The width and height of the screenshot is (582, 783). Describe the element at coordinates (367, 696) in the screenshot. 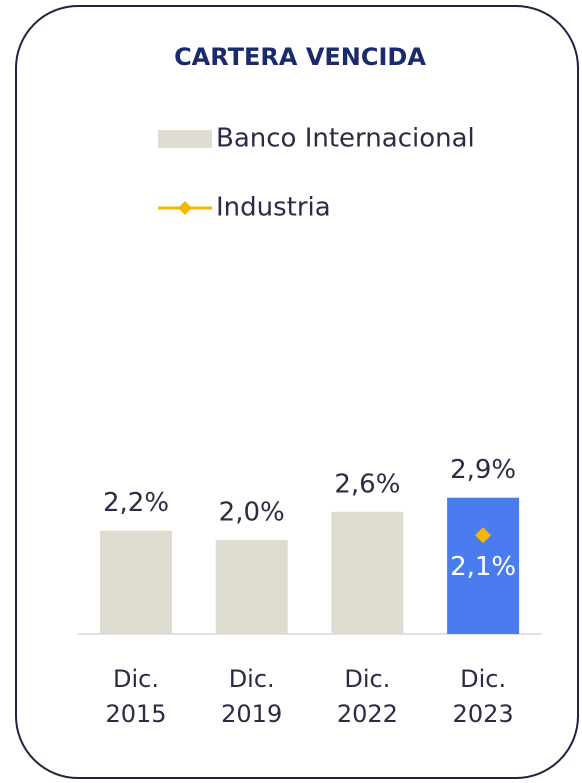

I see `x-tick-label: Dic. 2022` at that location.